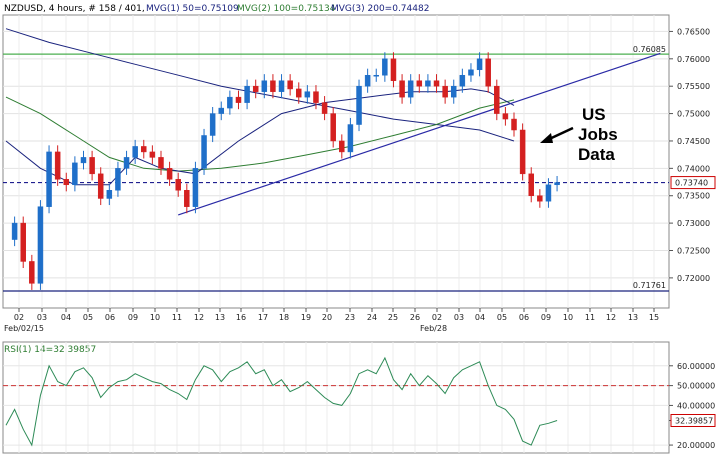 The image size is (720, 460). What do you see at coordinates (649, 49) in the screenshot?
I see `resistance-price-label: 0.76085` at bounding box center [649, 49].